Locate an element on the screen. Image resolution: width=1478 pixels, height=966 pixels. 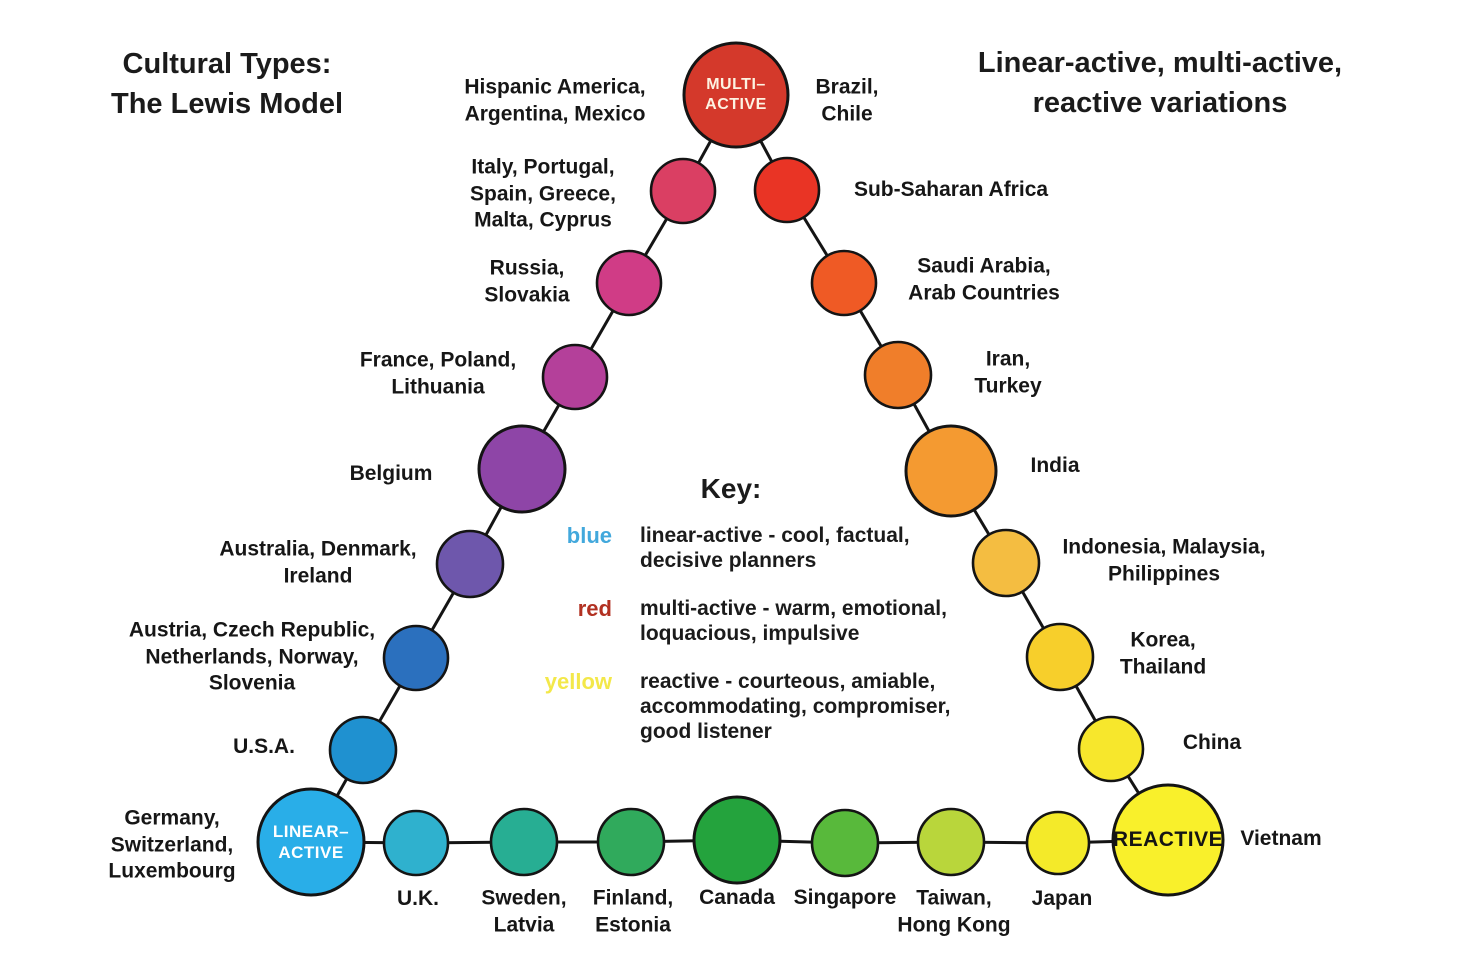
label-saudi: Saudi Arabia, Arab Countries is located at coordinates (984, 280).